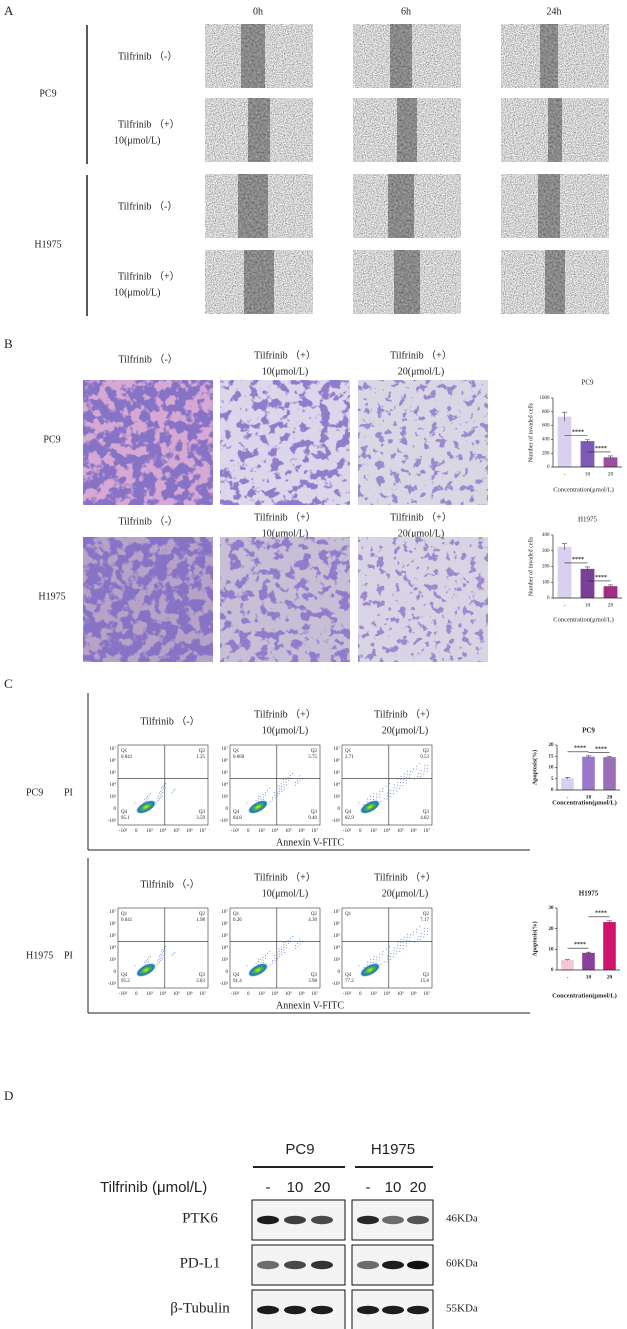 The width and height of the screenshot is (627, 1329). Describe the element at coordinates (601, 449) in the screenshot. I see `significance-label: ****` at that location.